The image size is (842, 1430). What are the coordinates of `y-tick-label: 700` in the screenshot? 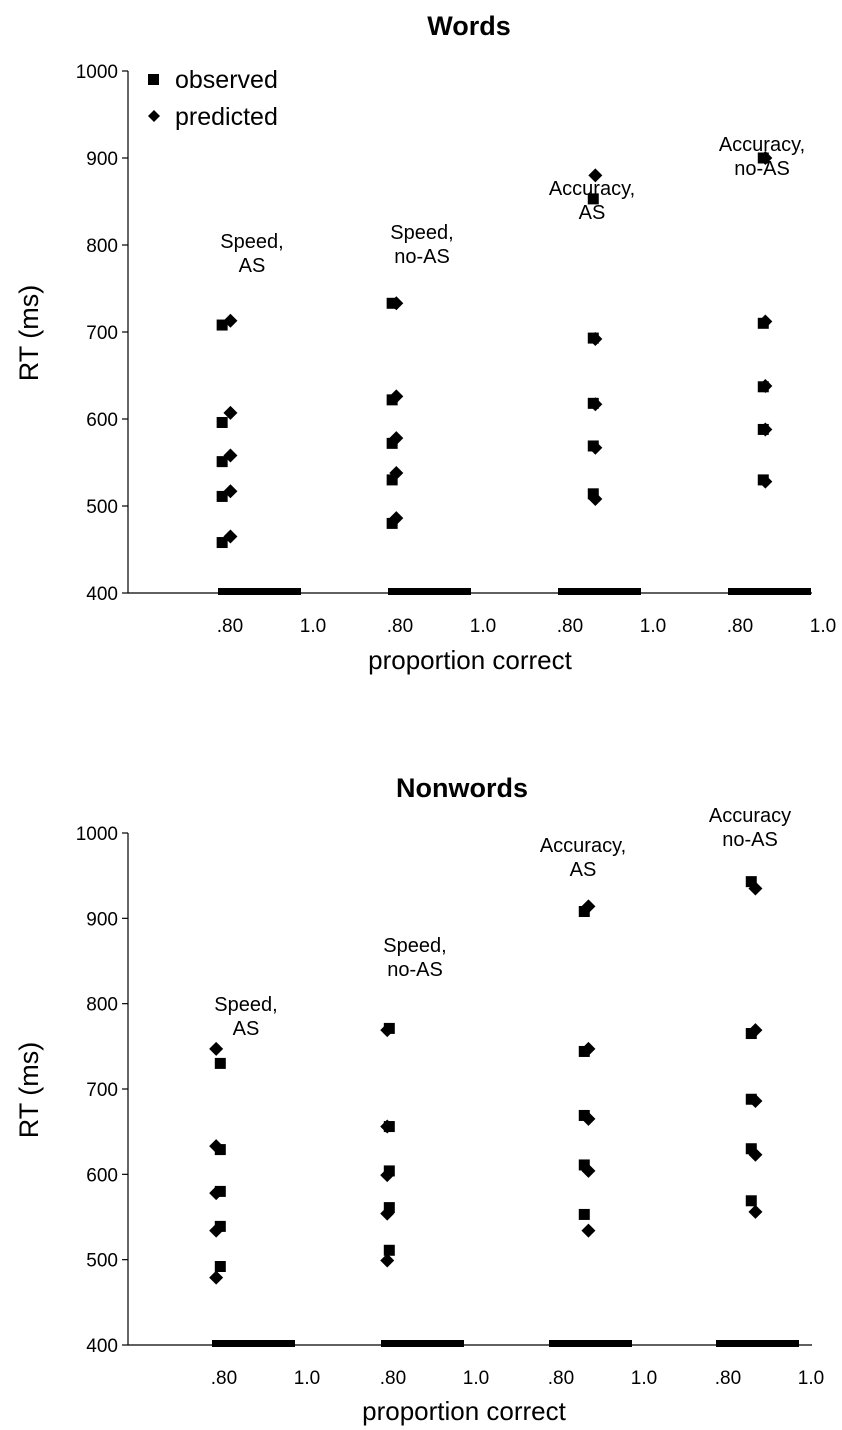 It's located at (102, 333).